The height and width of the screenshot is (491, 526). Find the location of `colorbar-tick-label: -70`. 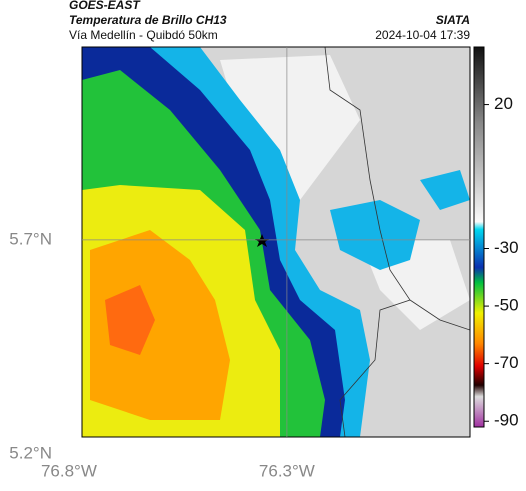

colorbar-tick-label: -70 is located at coordinates (506, 362).